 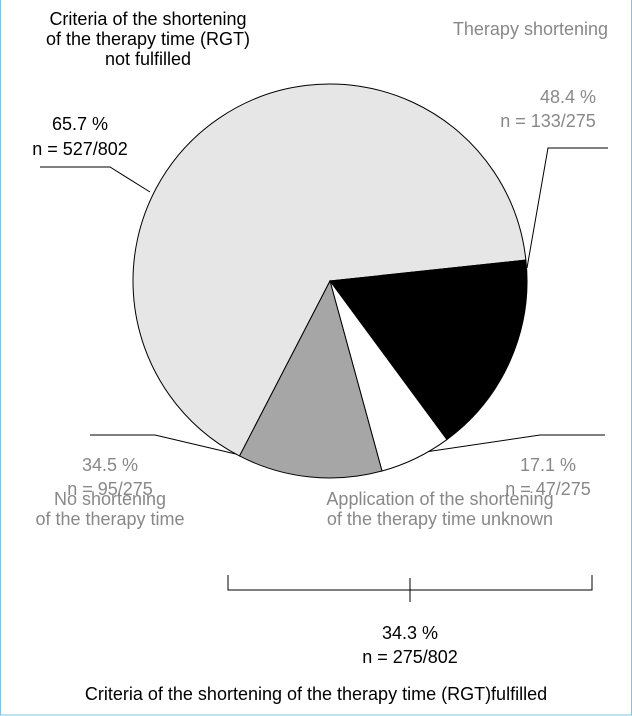 I want to click on slice-label: Criteria of the shortening, so click(x=147, y=19).